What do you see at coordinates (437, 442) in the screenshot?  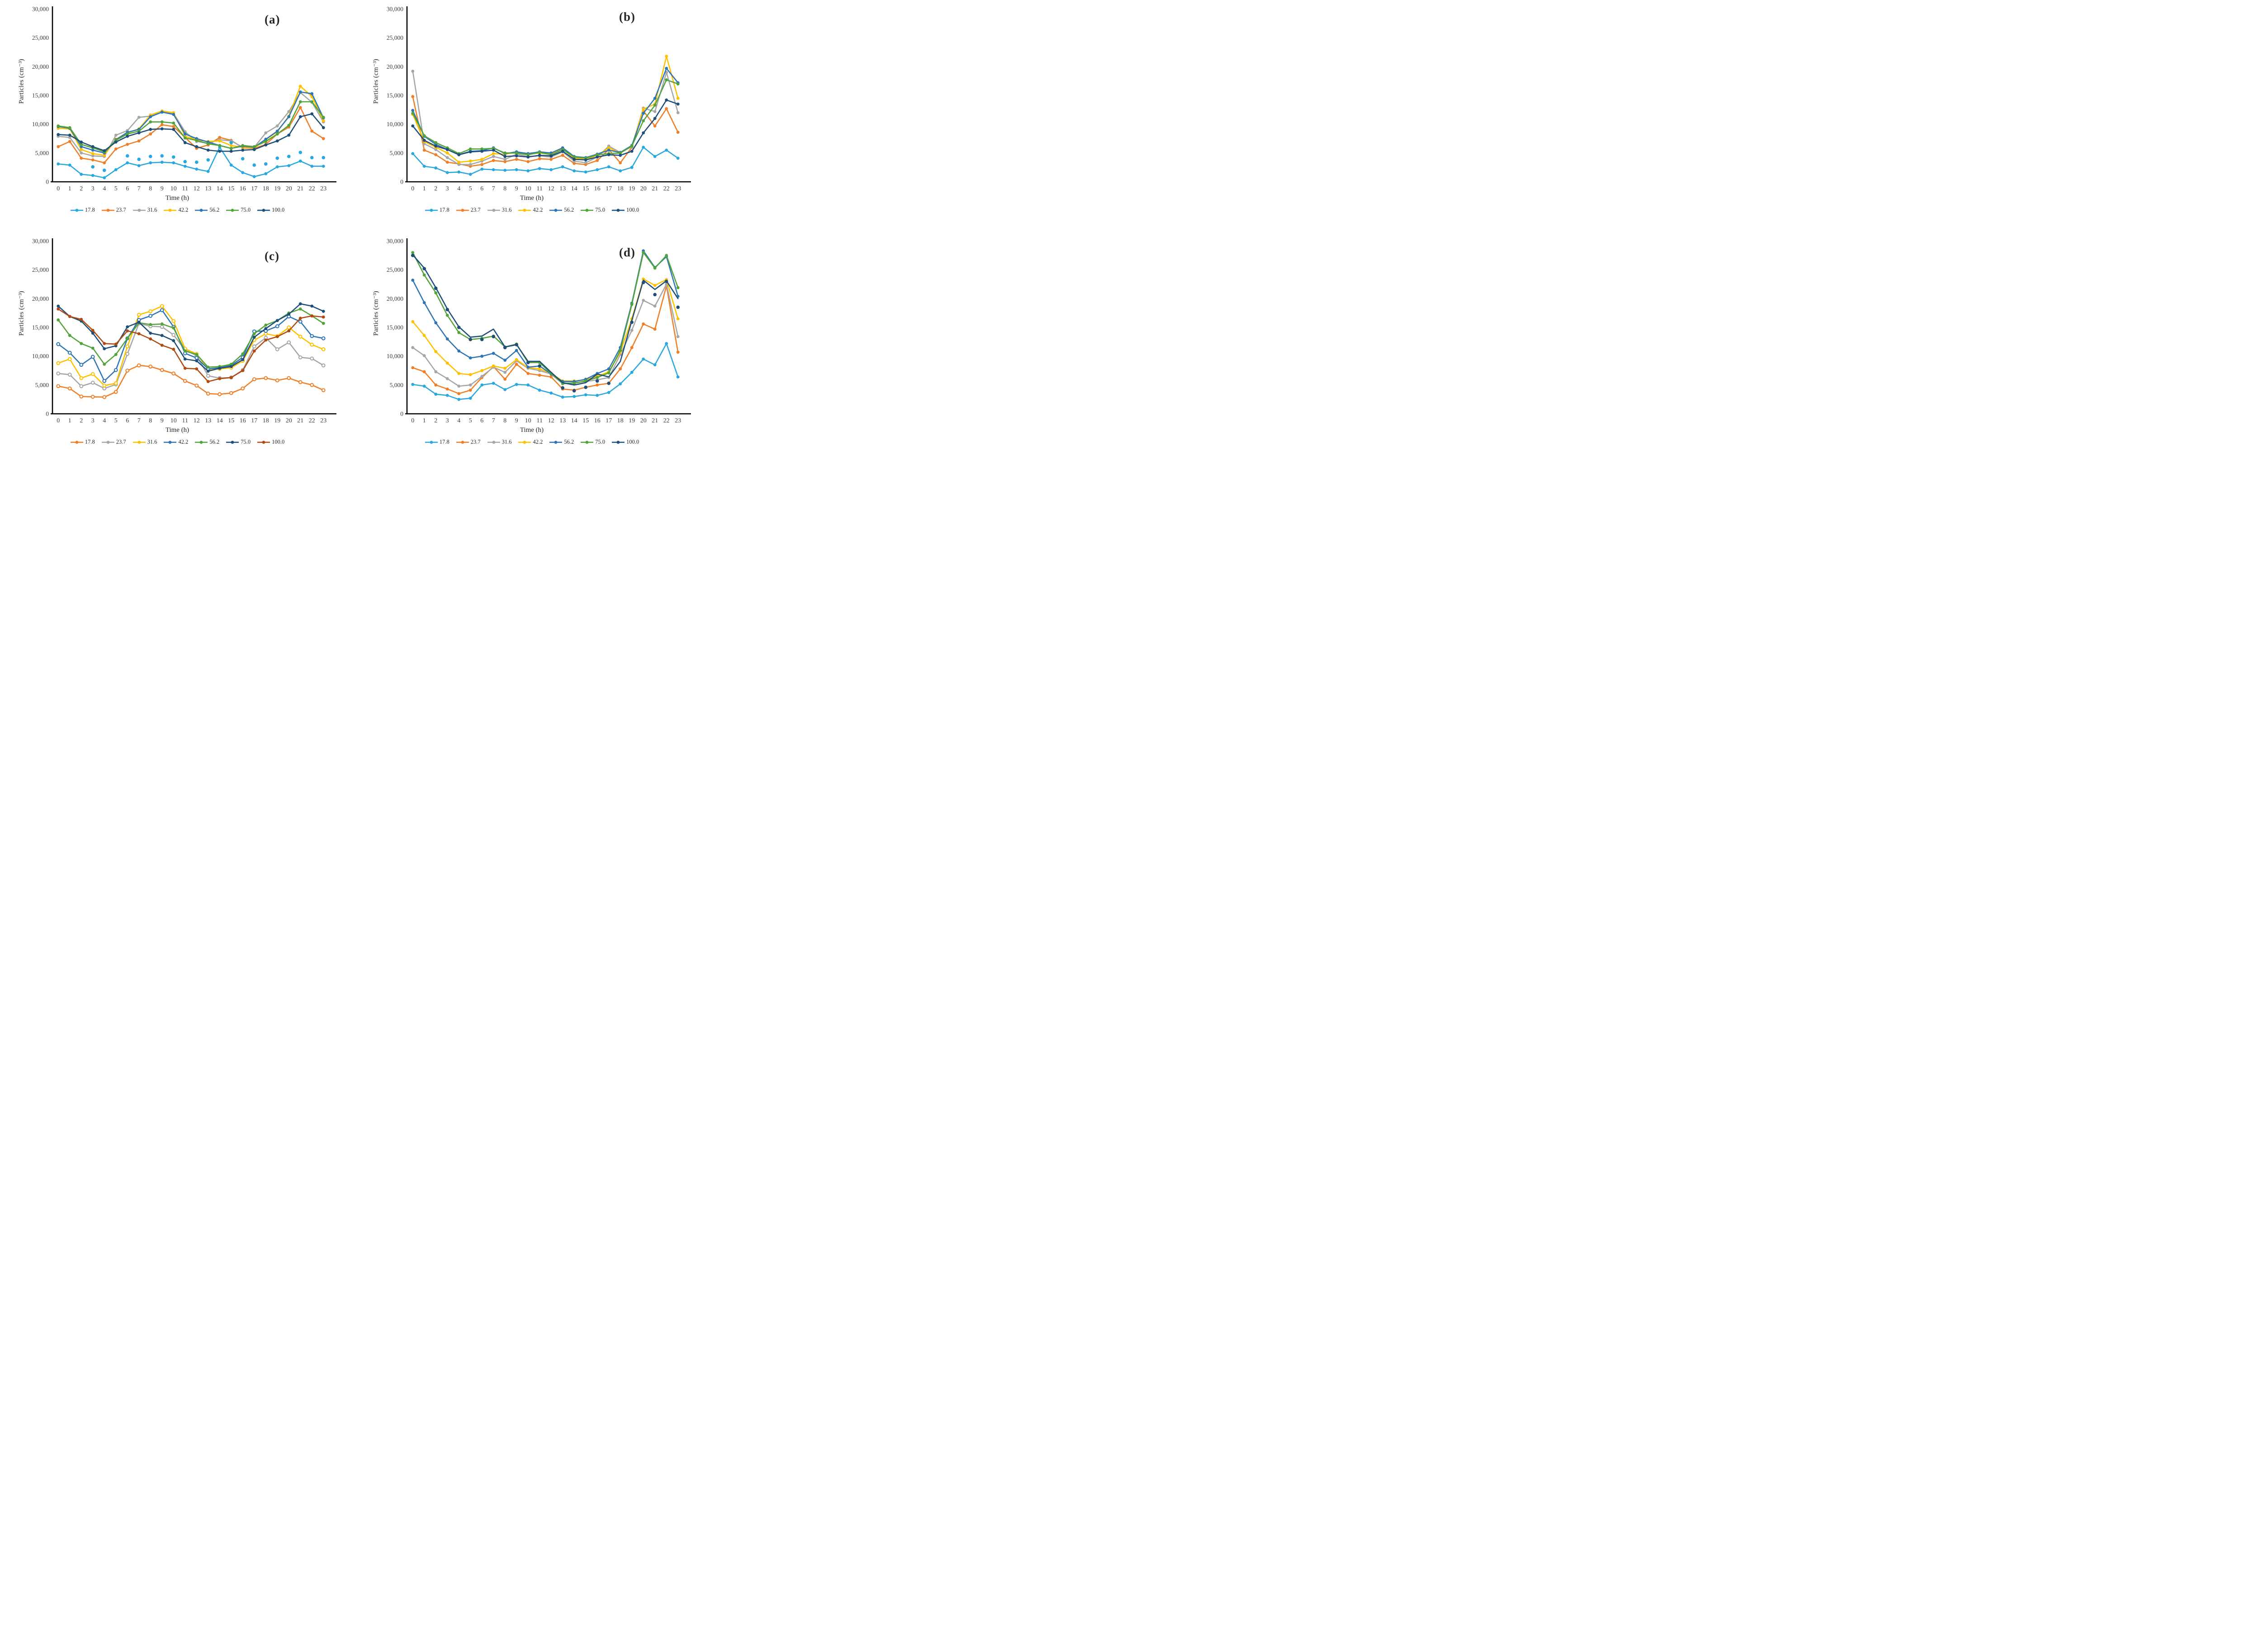 I see `legend-item: 17.8` at bounding box center [437, 442].